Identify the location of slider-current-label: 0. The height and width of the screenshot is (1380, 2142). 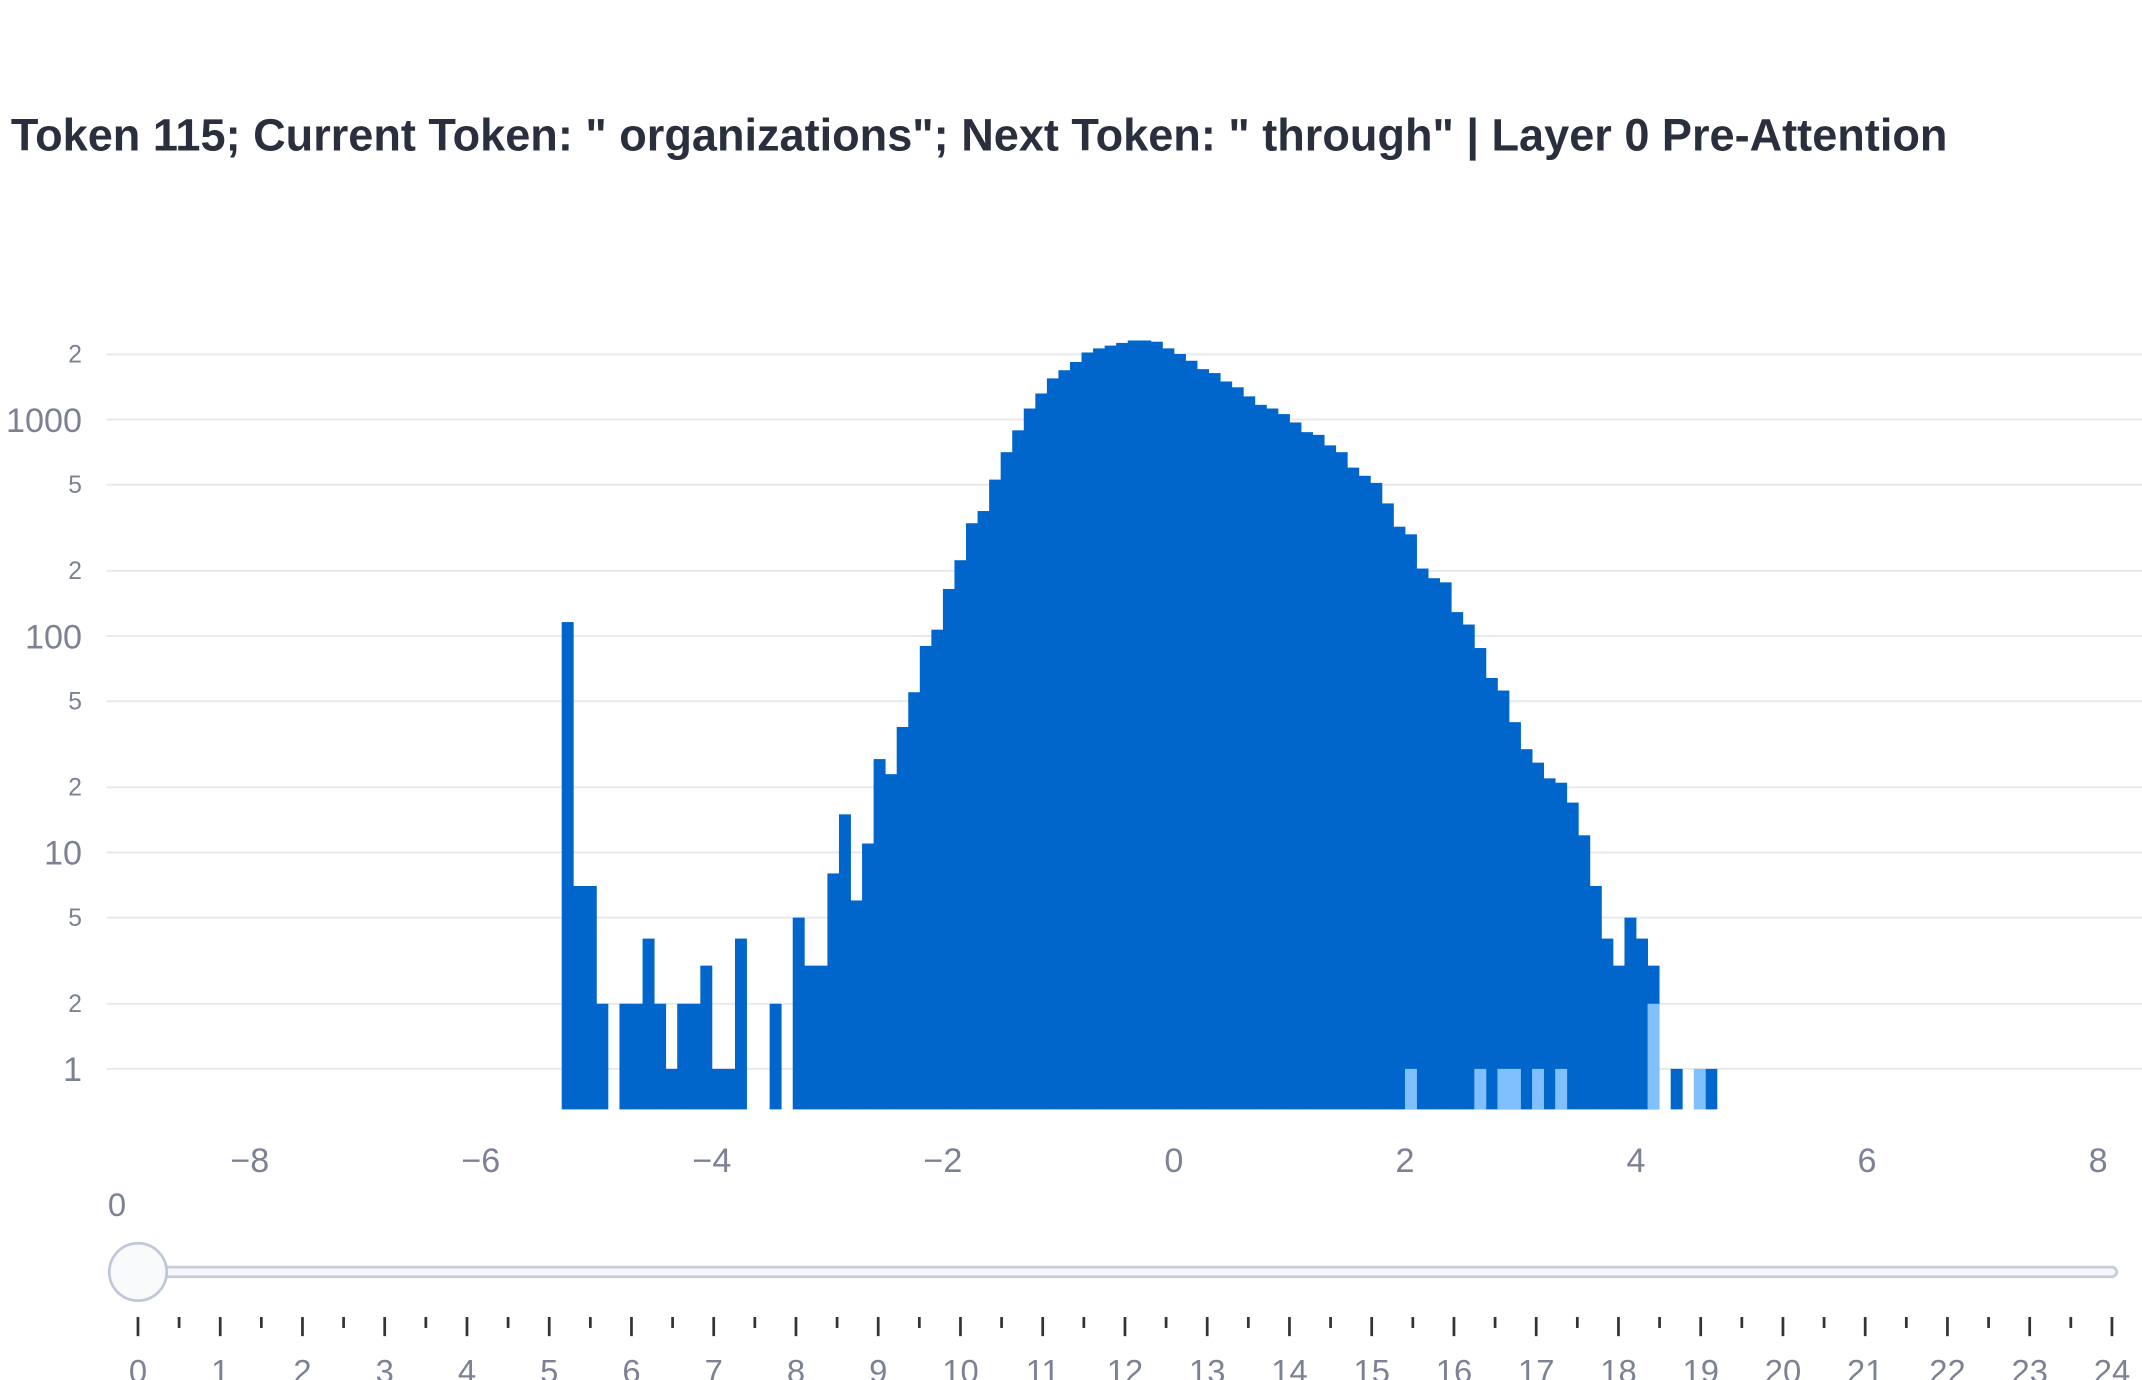
(117, 1204).